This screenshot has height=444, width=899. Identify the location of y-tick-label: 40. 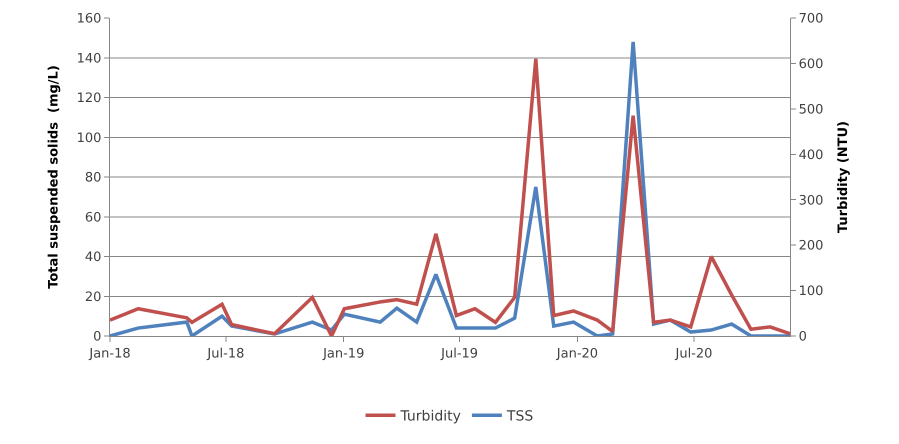
(93, 258).